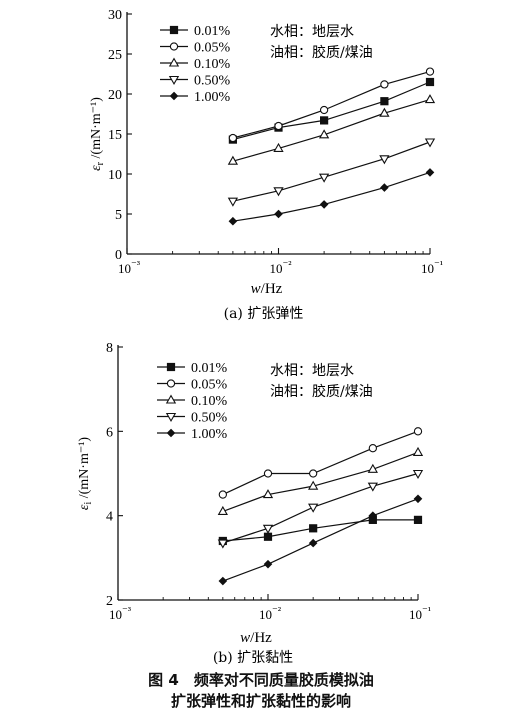 The image size is (522, 713). What do you see at coordinates (118, 255) in the screenshot?
I see `y-tick-label: 0` at bounding box center [118, 255].